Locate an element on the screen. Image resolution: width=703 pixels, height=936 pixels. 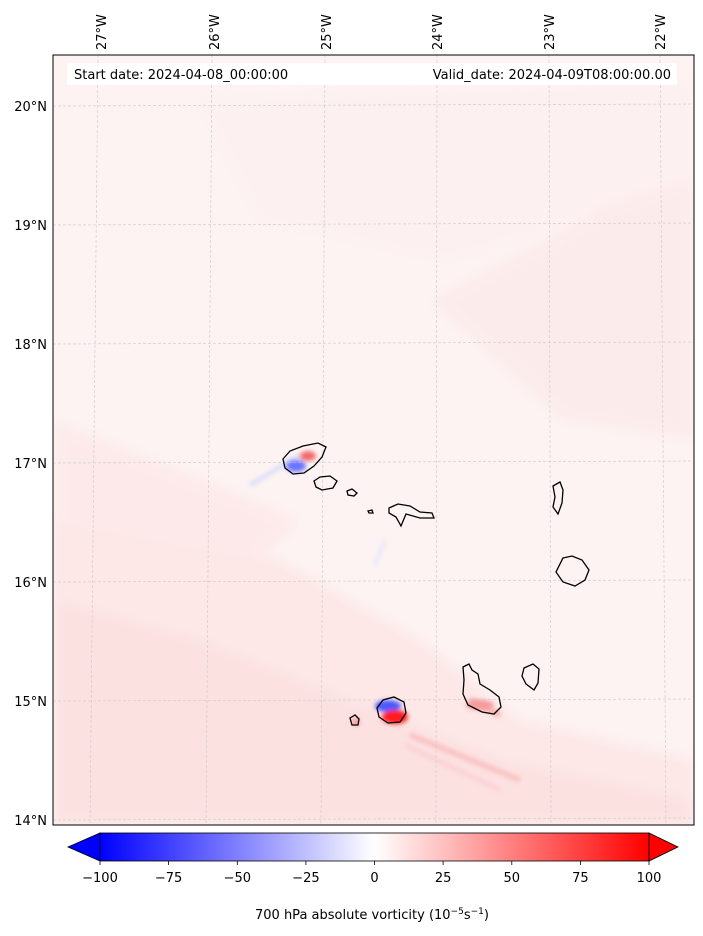
island-boa-vista is located at coordinates (572, 571).